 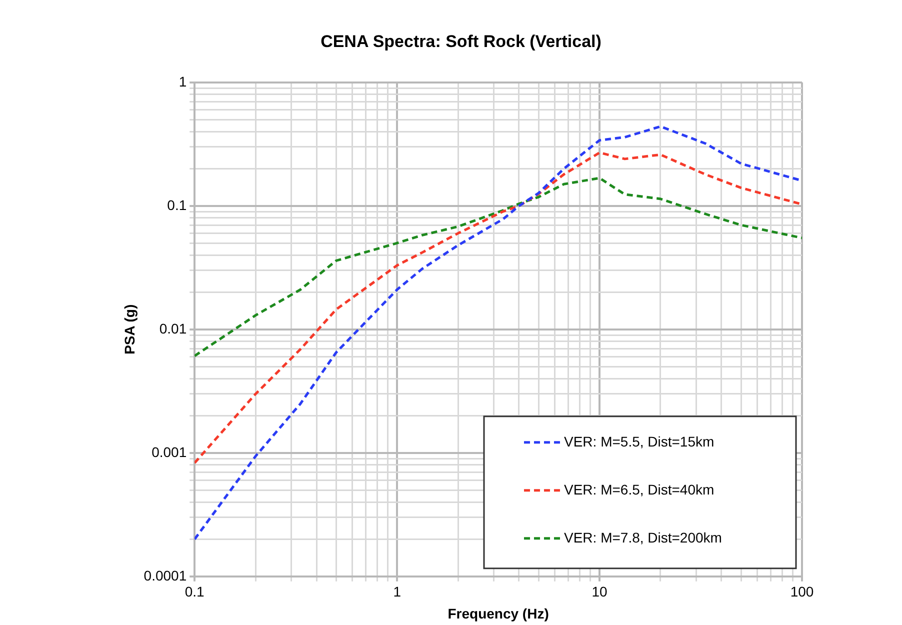 I want to click on x-axis-title: Frequency (Hz), so click(x=498, y=613).